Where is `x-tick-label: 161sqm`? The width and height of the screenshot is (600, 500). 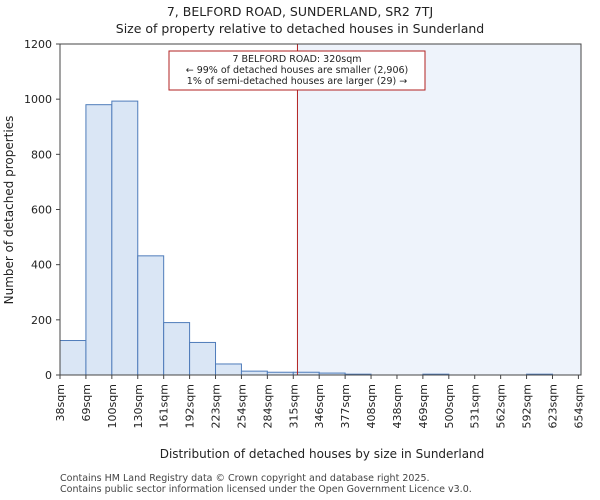
x-tick-label: 161sqm is located at coordinates (164, 406).